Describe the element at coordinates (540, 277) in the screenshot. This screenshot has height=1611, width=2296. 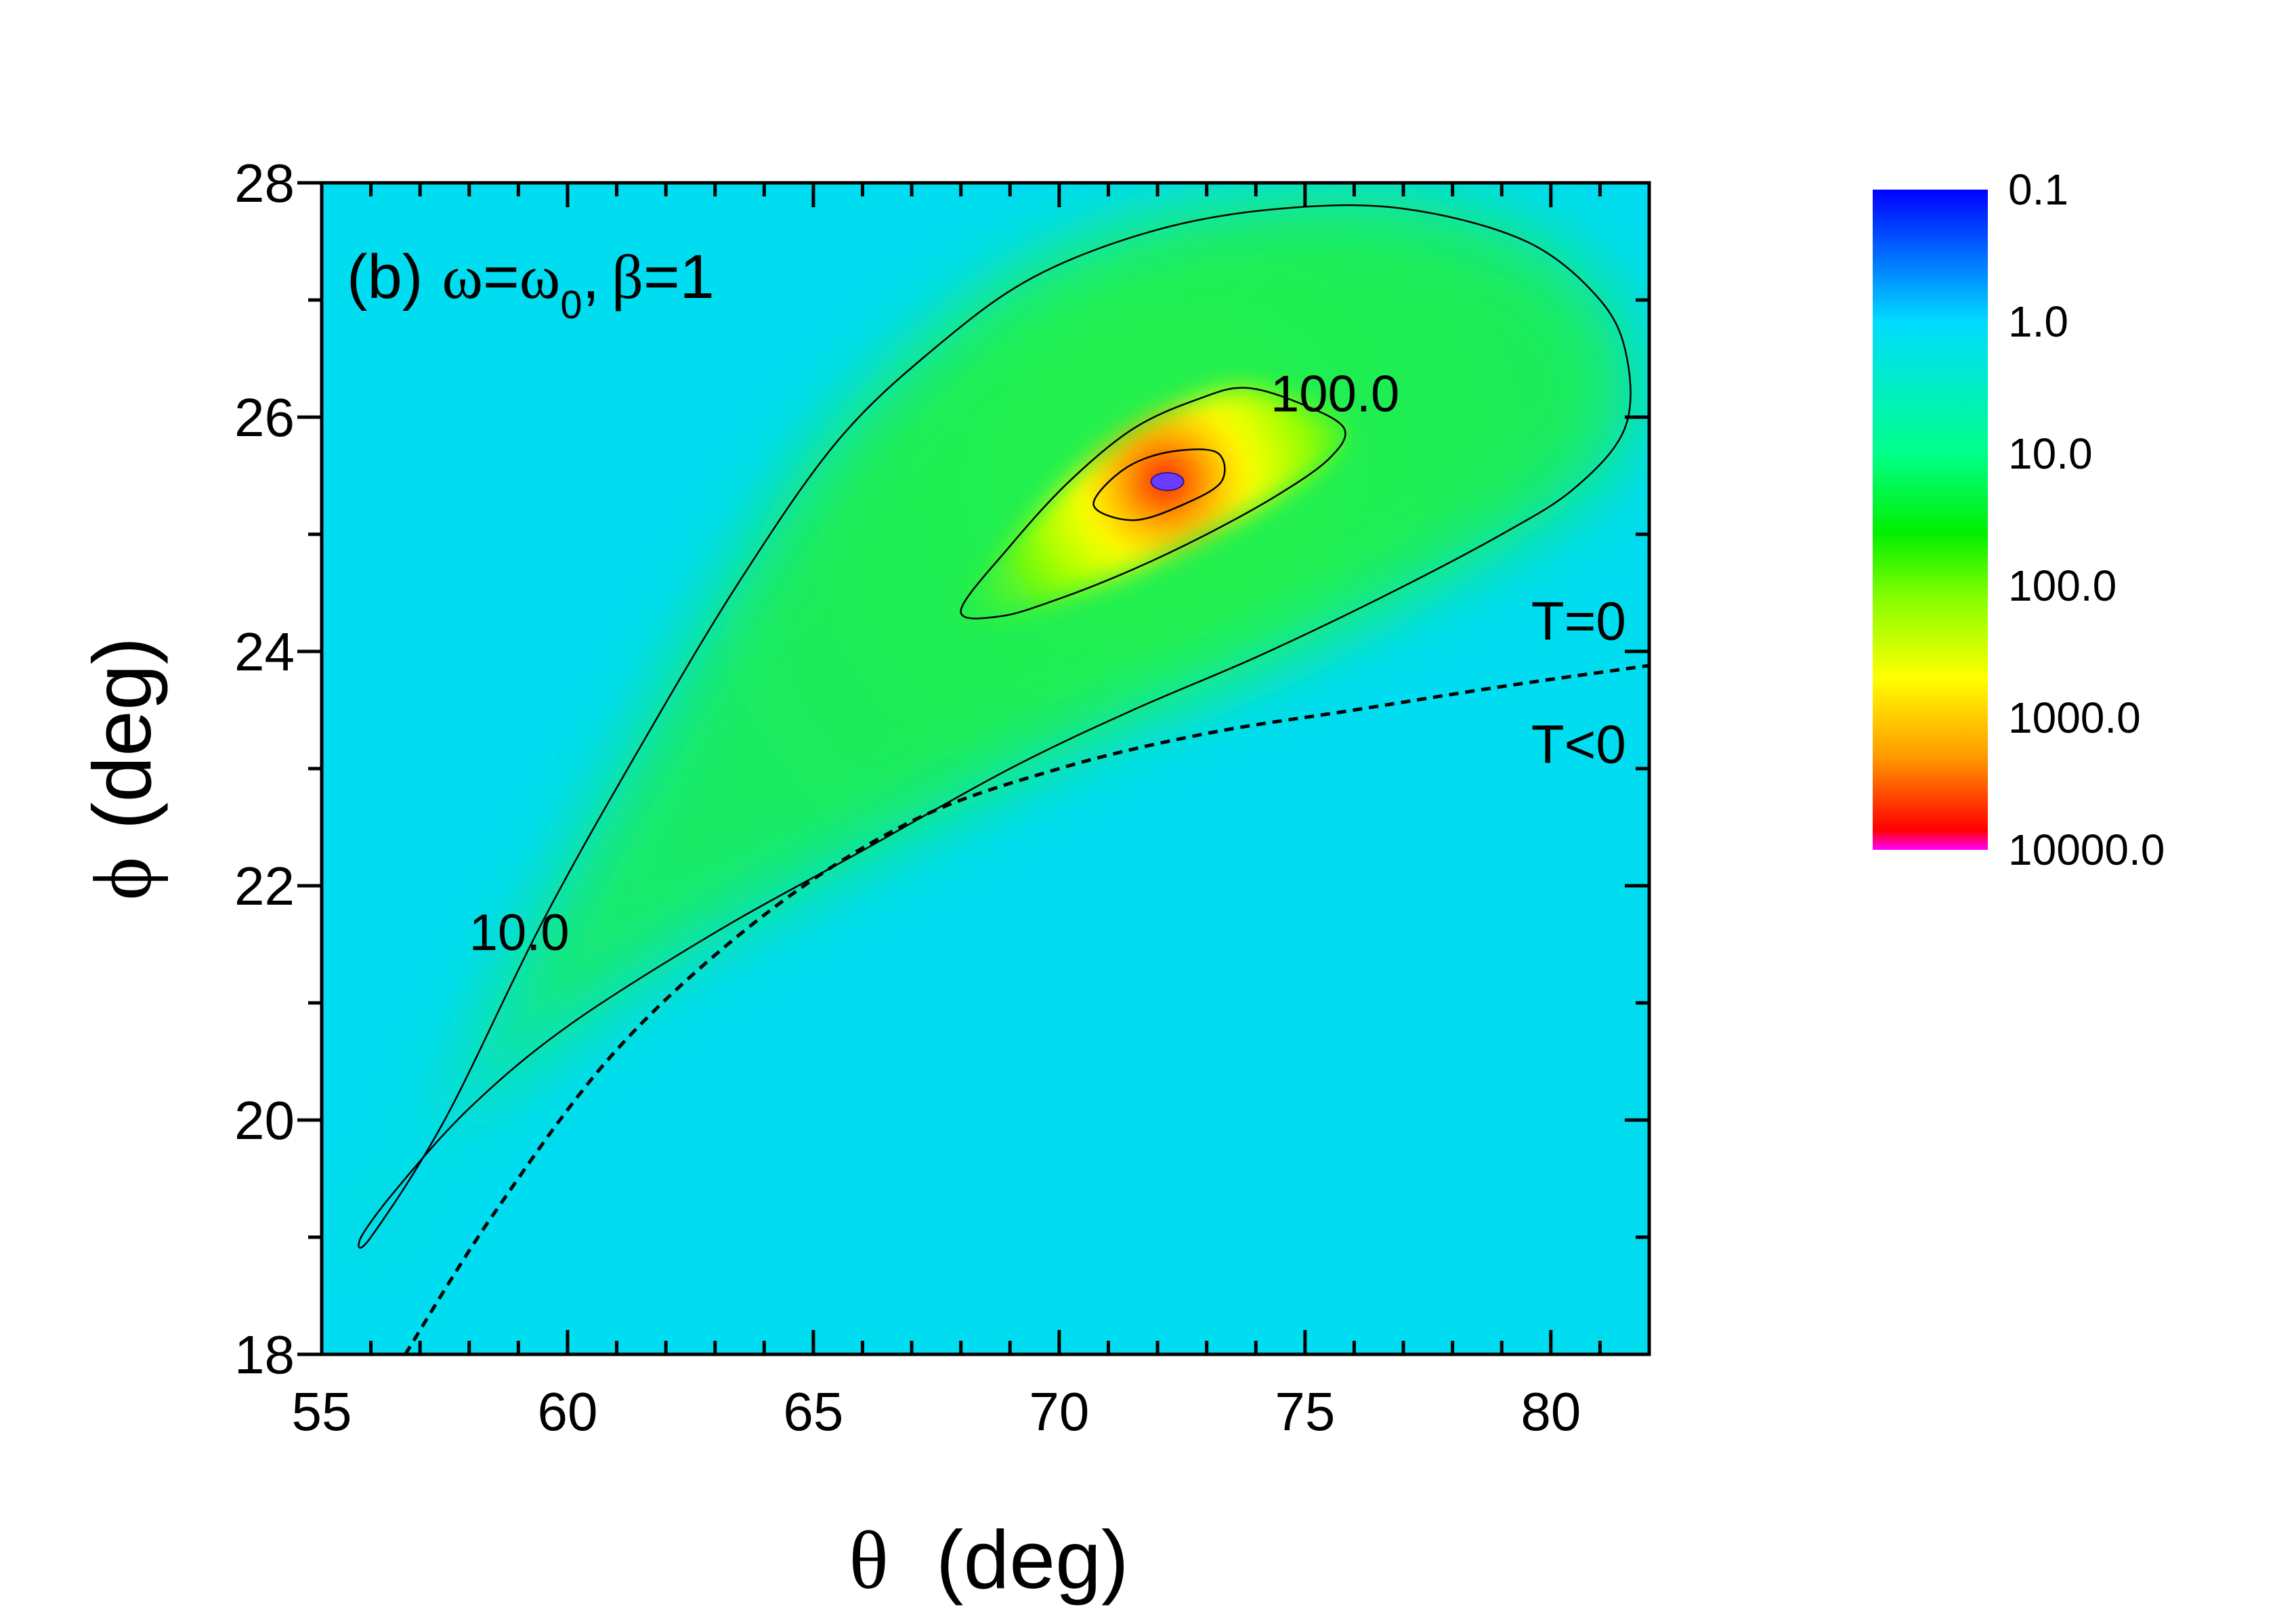
I see `omega-zero-symbol: ω` at that location.